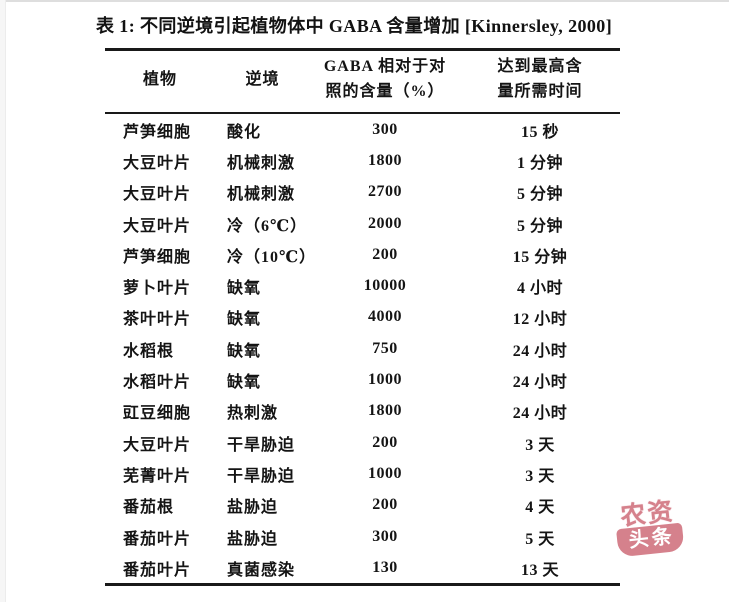 This screenshot has height=602, width=729. What do you see at coordinates (362, 192) in the screenshot?
I see `table-row: 大豆叶片 机械刺激 2700 5 分钟` at bounding box center [362, 192].